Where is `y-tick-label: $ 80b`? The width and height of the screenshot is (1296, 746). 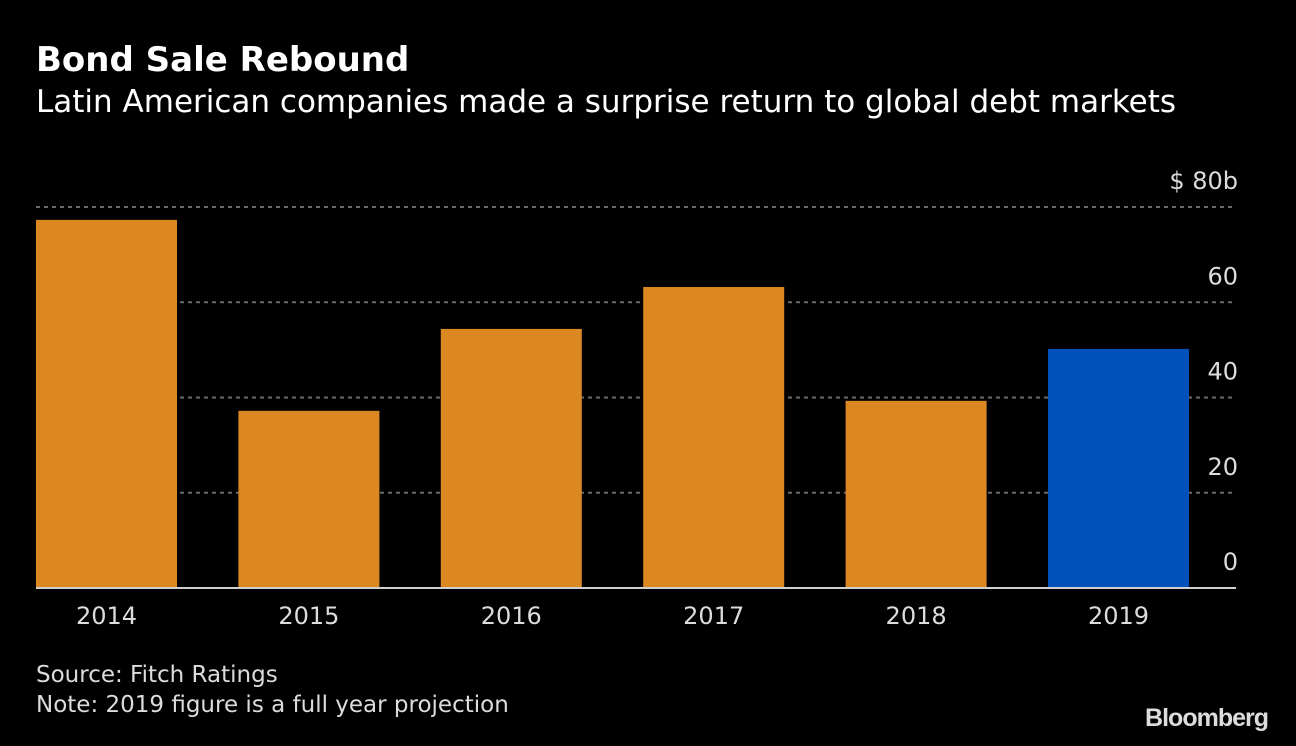
y-tick-label: $ 80b is located at coordinates (1203, 181).